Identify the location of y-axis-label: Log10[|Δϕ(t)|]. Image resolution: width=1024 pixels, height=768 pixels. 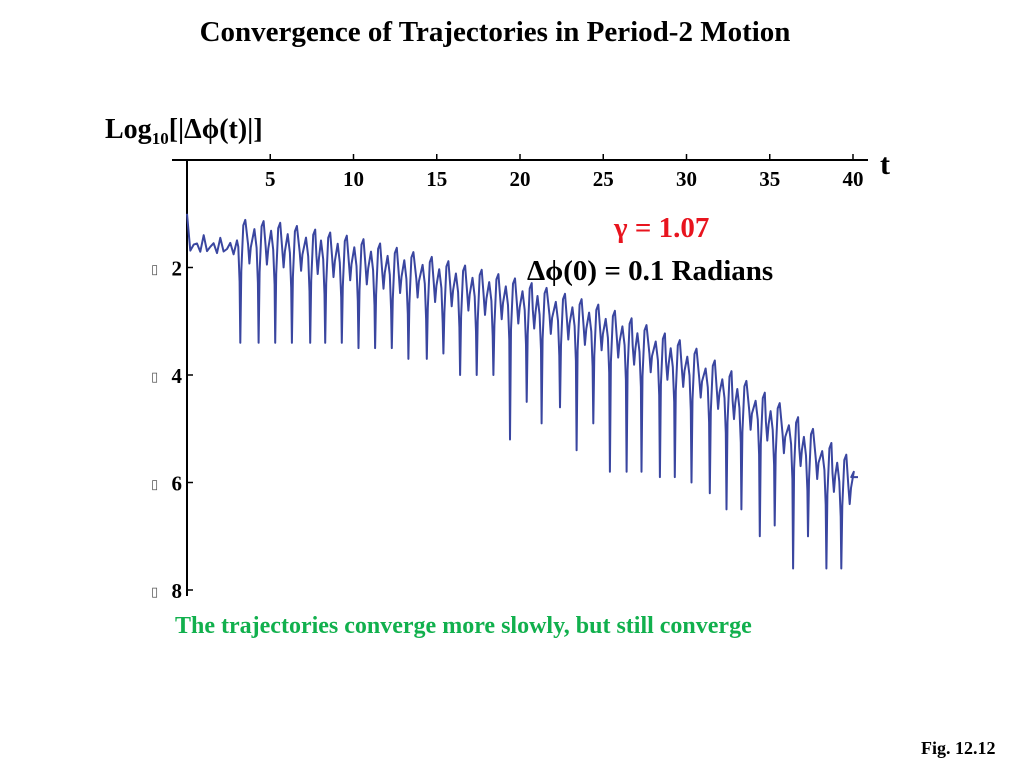
(184, 131).